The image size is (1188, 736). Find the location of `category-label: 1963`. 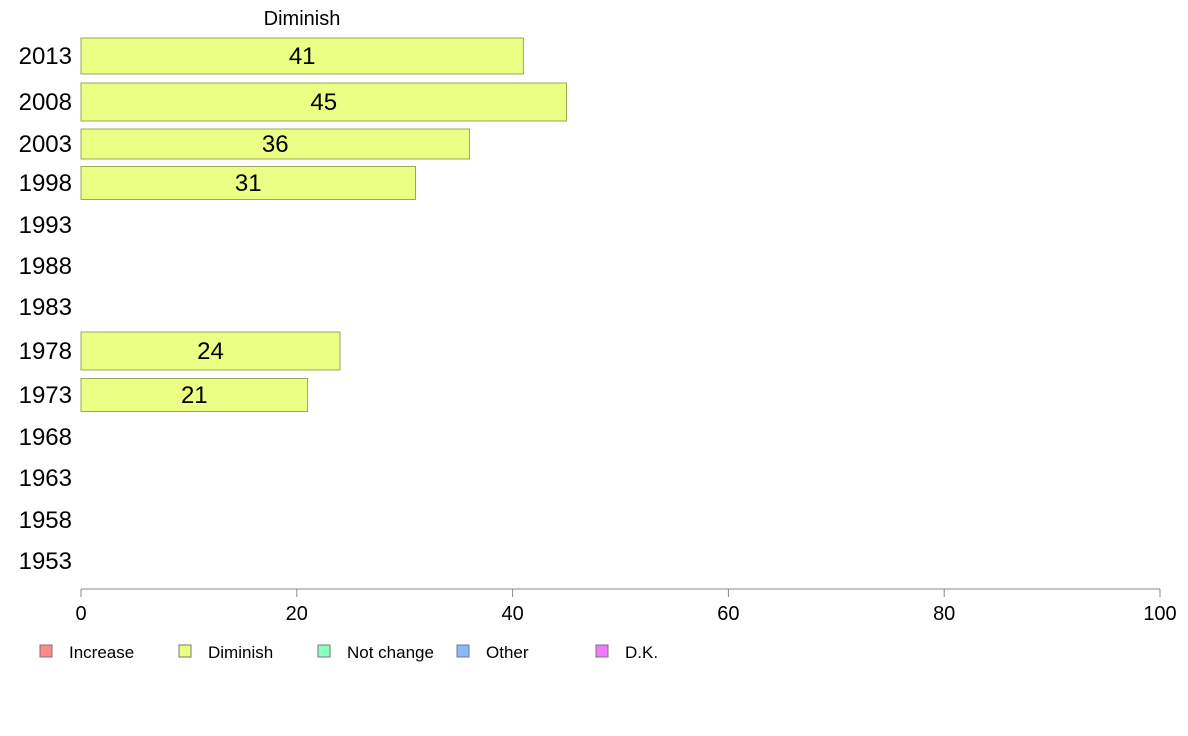

category-label: 1963 is located at coordinates (45, 478).